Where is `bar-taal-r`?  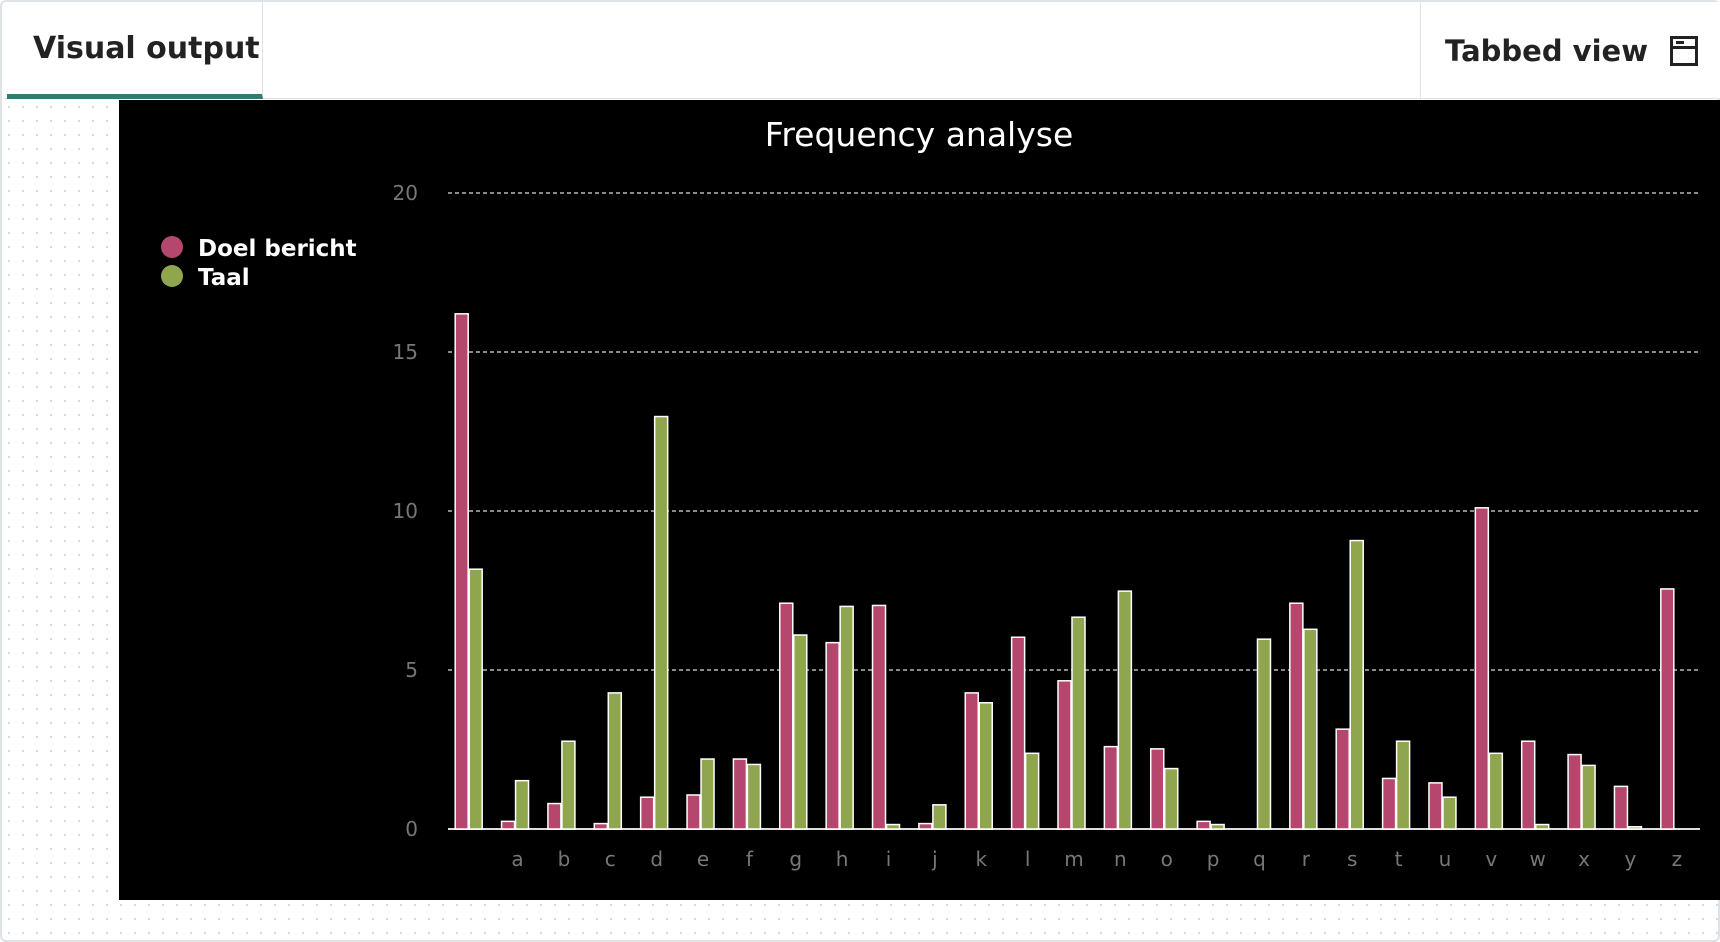
bar-taal-r is located at coordinates (1310, 729).